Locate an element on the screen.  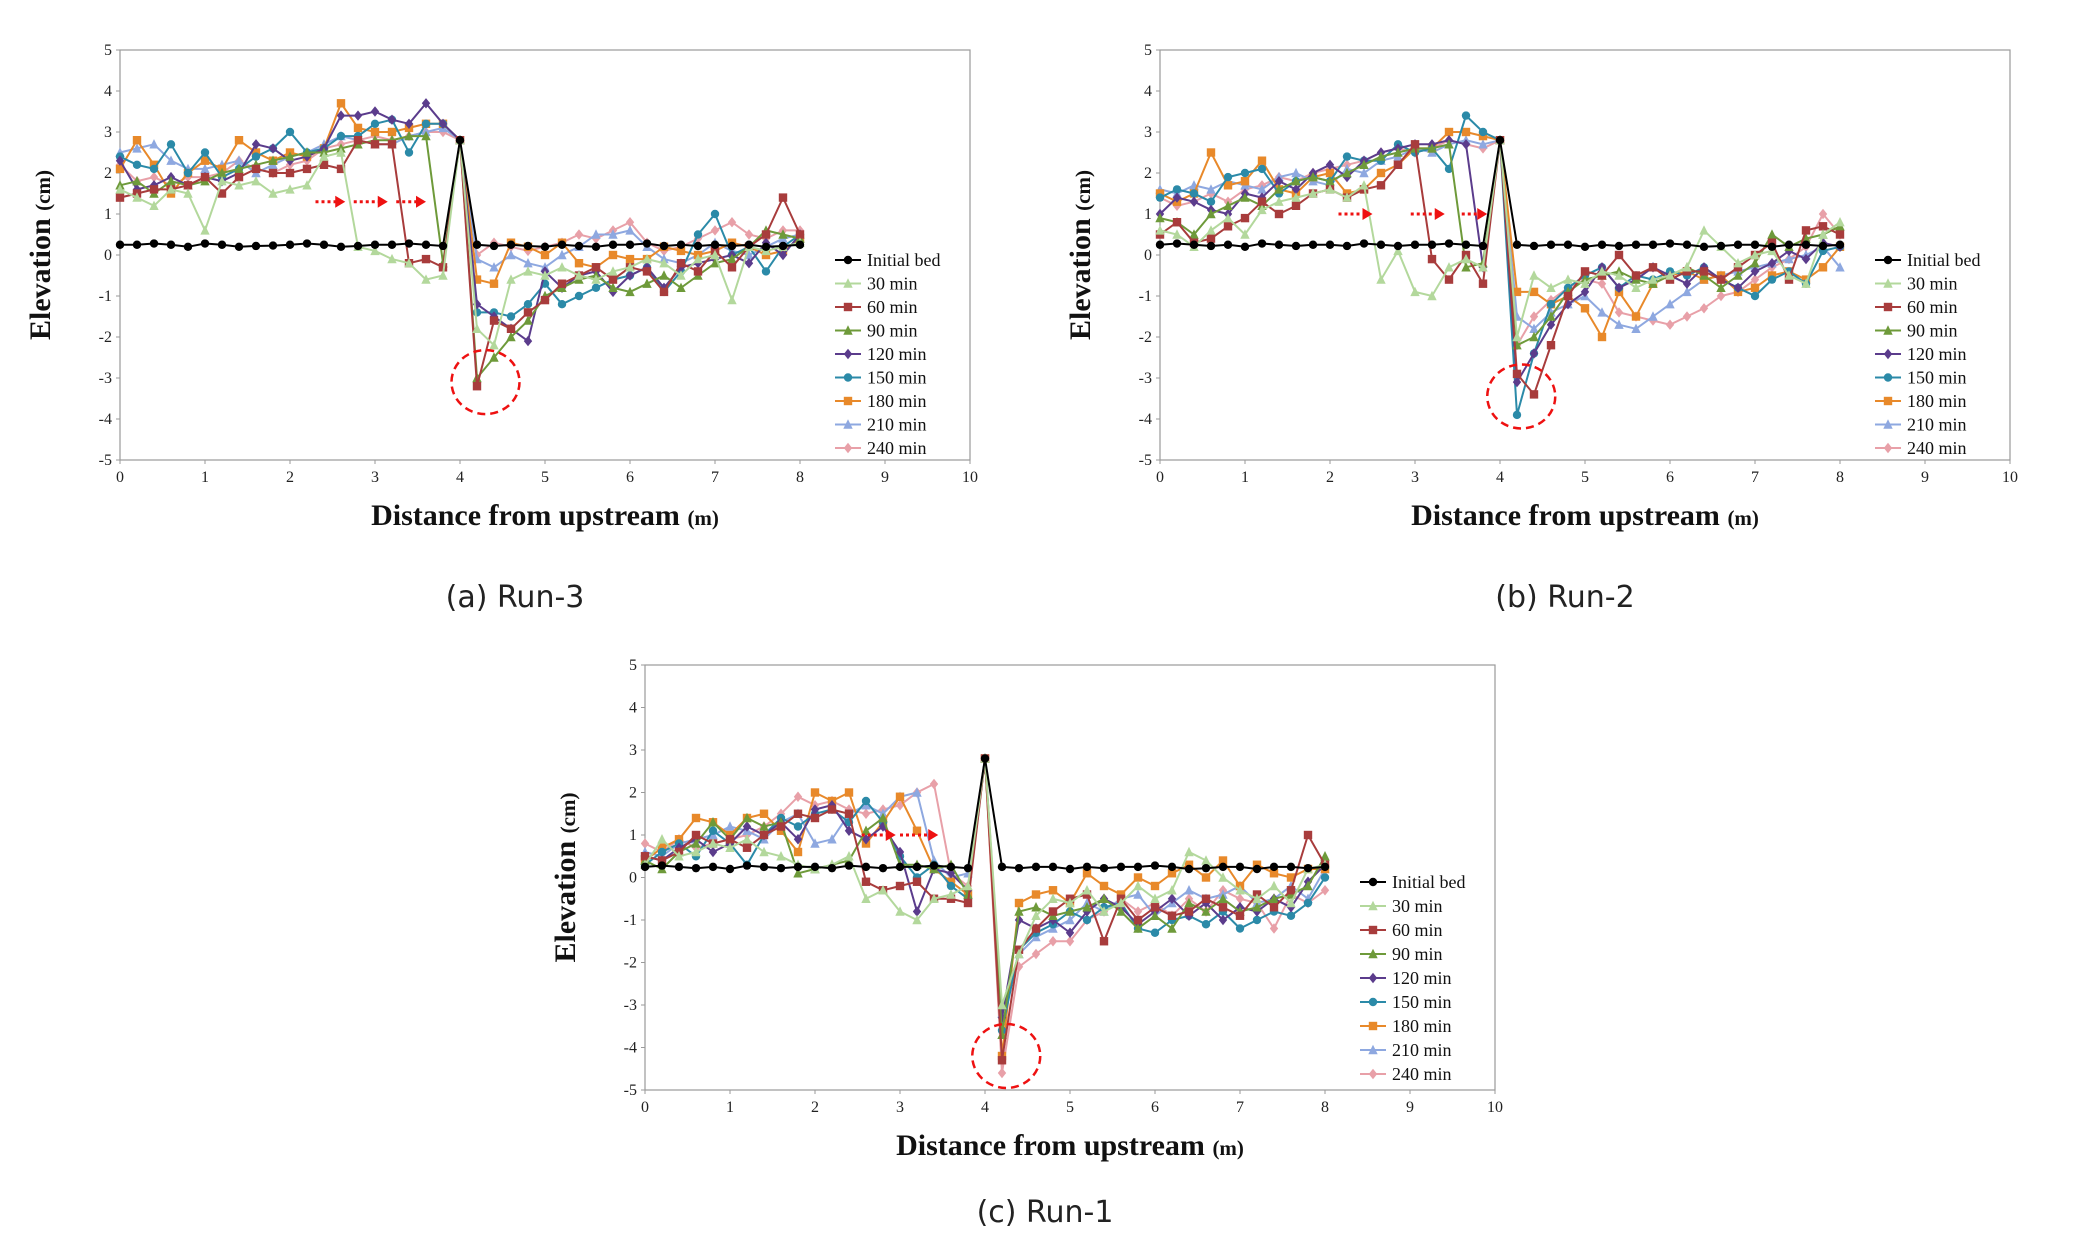
y-tick-label: -4 is located at coordinates (630, 1048).